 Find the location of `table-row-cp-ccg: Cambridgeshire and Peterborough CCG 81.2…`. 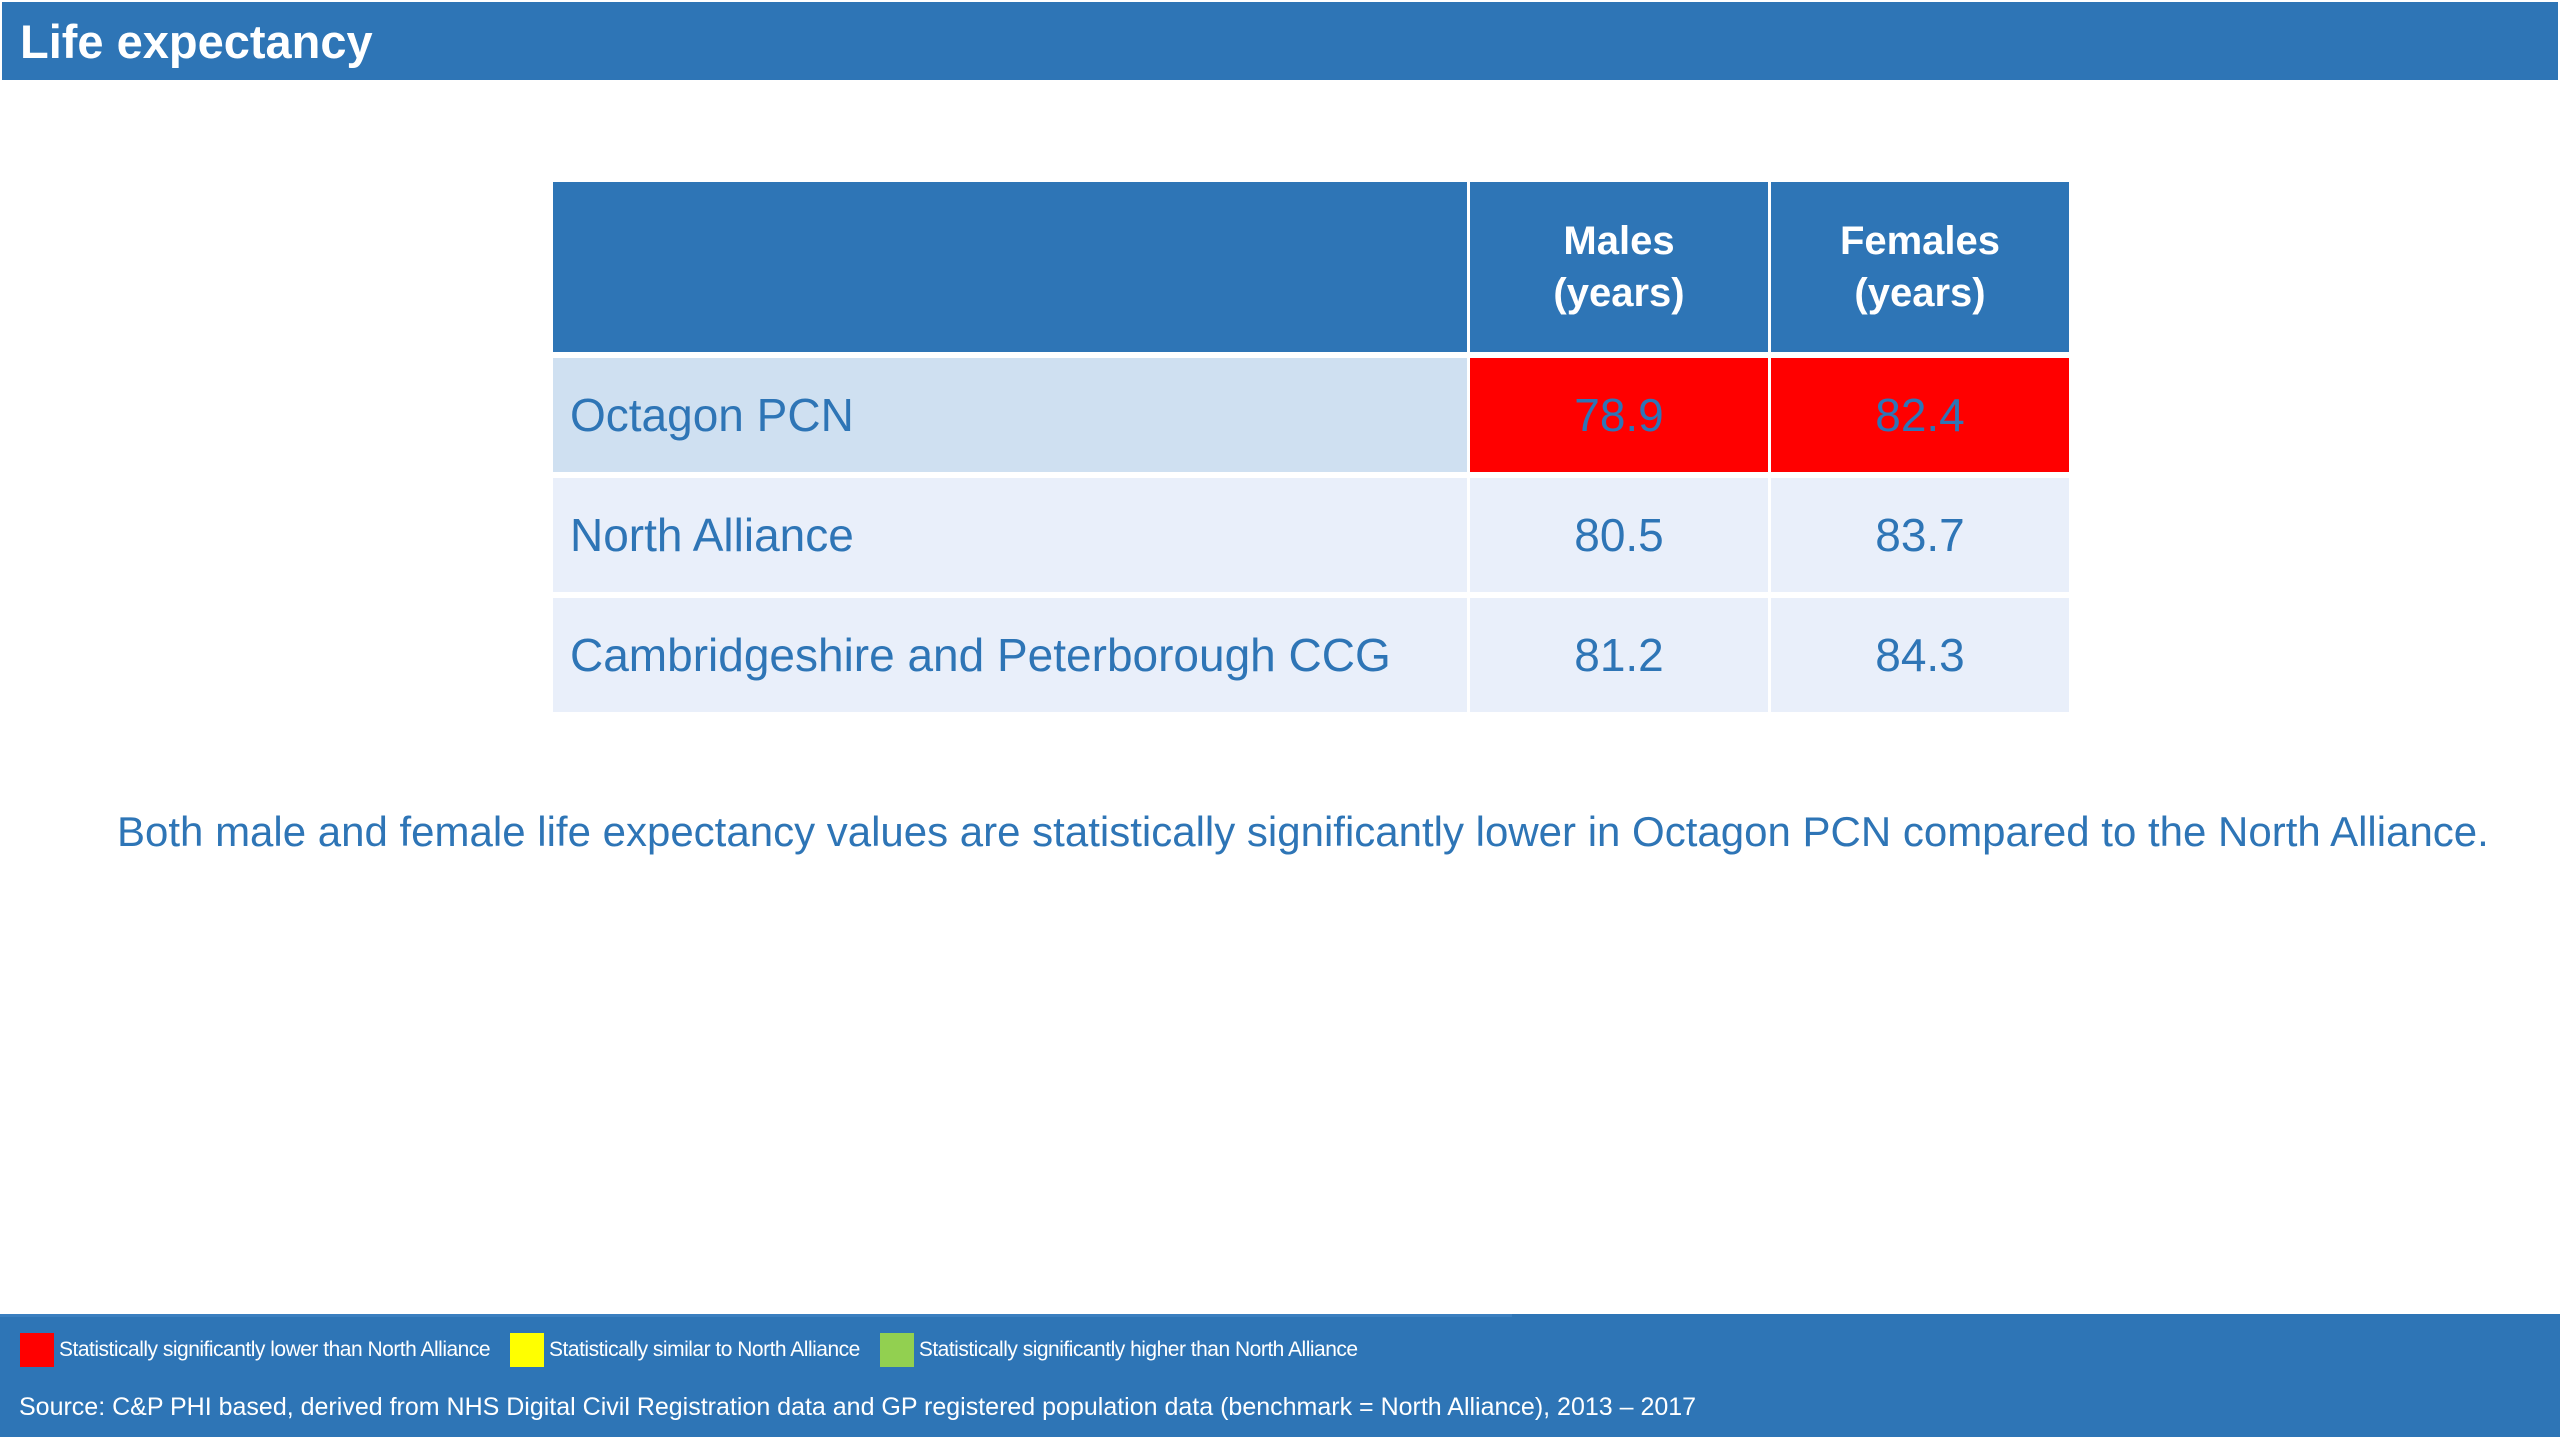

table-row-cp-ccg: Cambridgeshire and Peterborough CCG 81.2… is located at coordinates (1311, 655).